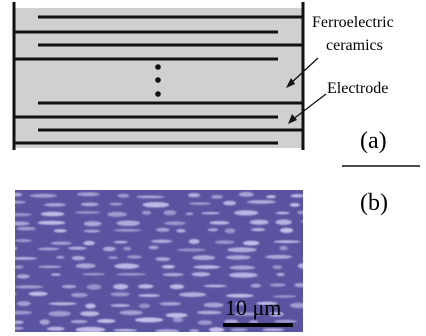 This screenshot has height=336, width=426. Describe the element at coordinates (374, 203) in the screenshot. I see `panel-label-b: (b)` at that location.